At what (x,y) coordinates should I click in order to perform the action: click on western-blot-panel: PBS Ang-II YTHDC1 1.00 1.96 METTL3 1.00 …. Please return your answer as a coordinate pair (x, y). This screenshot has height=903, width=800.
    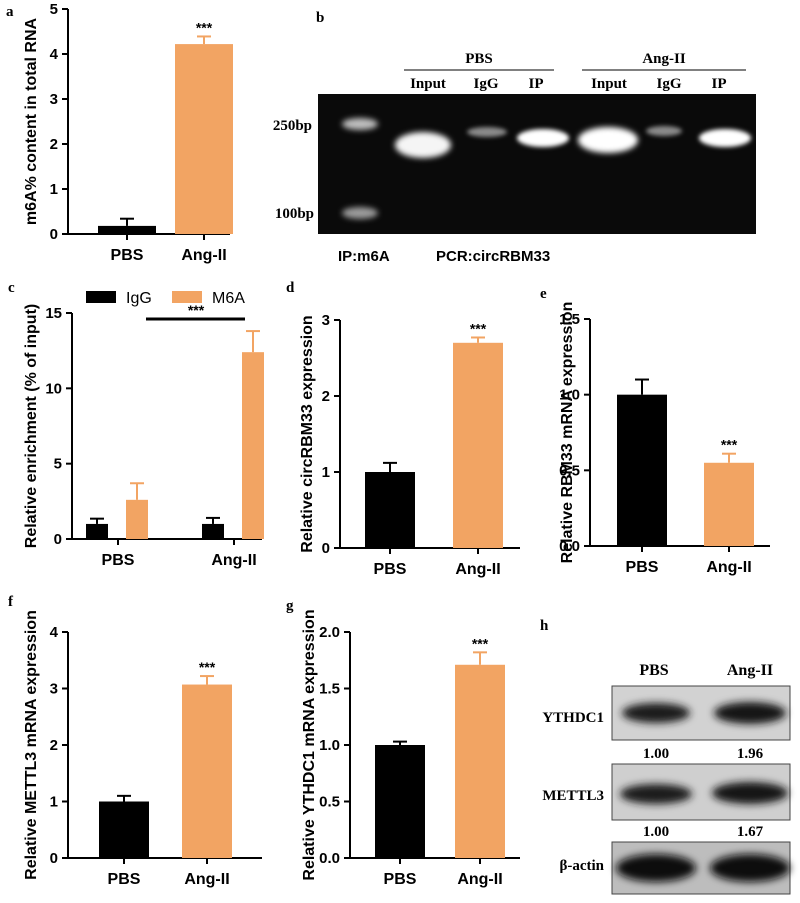
    Looking at the image, I should click on (666, 778).